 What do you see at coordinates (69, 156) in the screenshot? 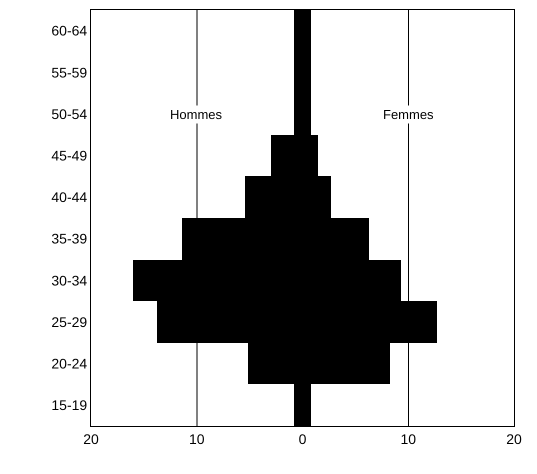
I see `y-tick-label: 45-49` at bounding box center [69, 156].